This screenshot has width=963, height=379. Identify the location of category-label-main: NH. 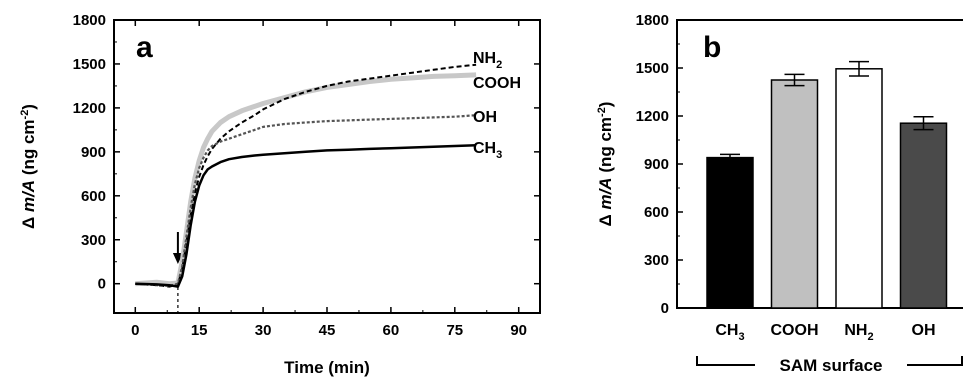
(855, 330).